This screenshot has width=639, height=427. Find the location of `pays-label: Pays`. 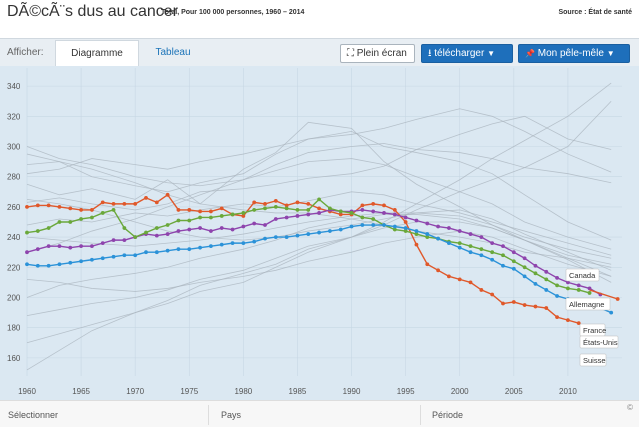

pays-label: Pays is located at coordinates (231, 415).